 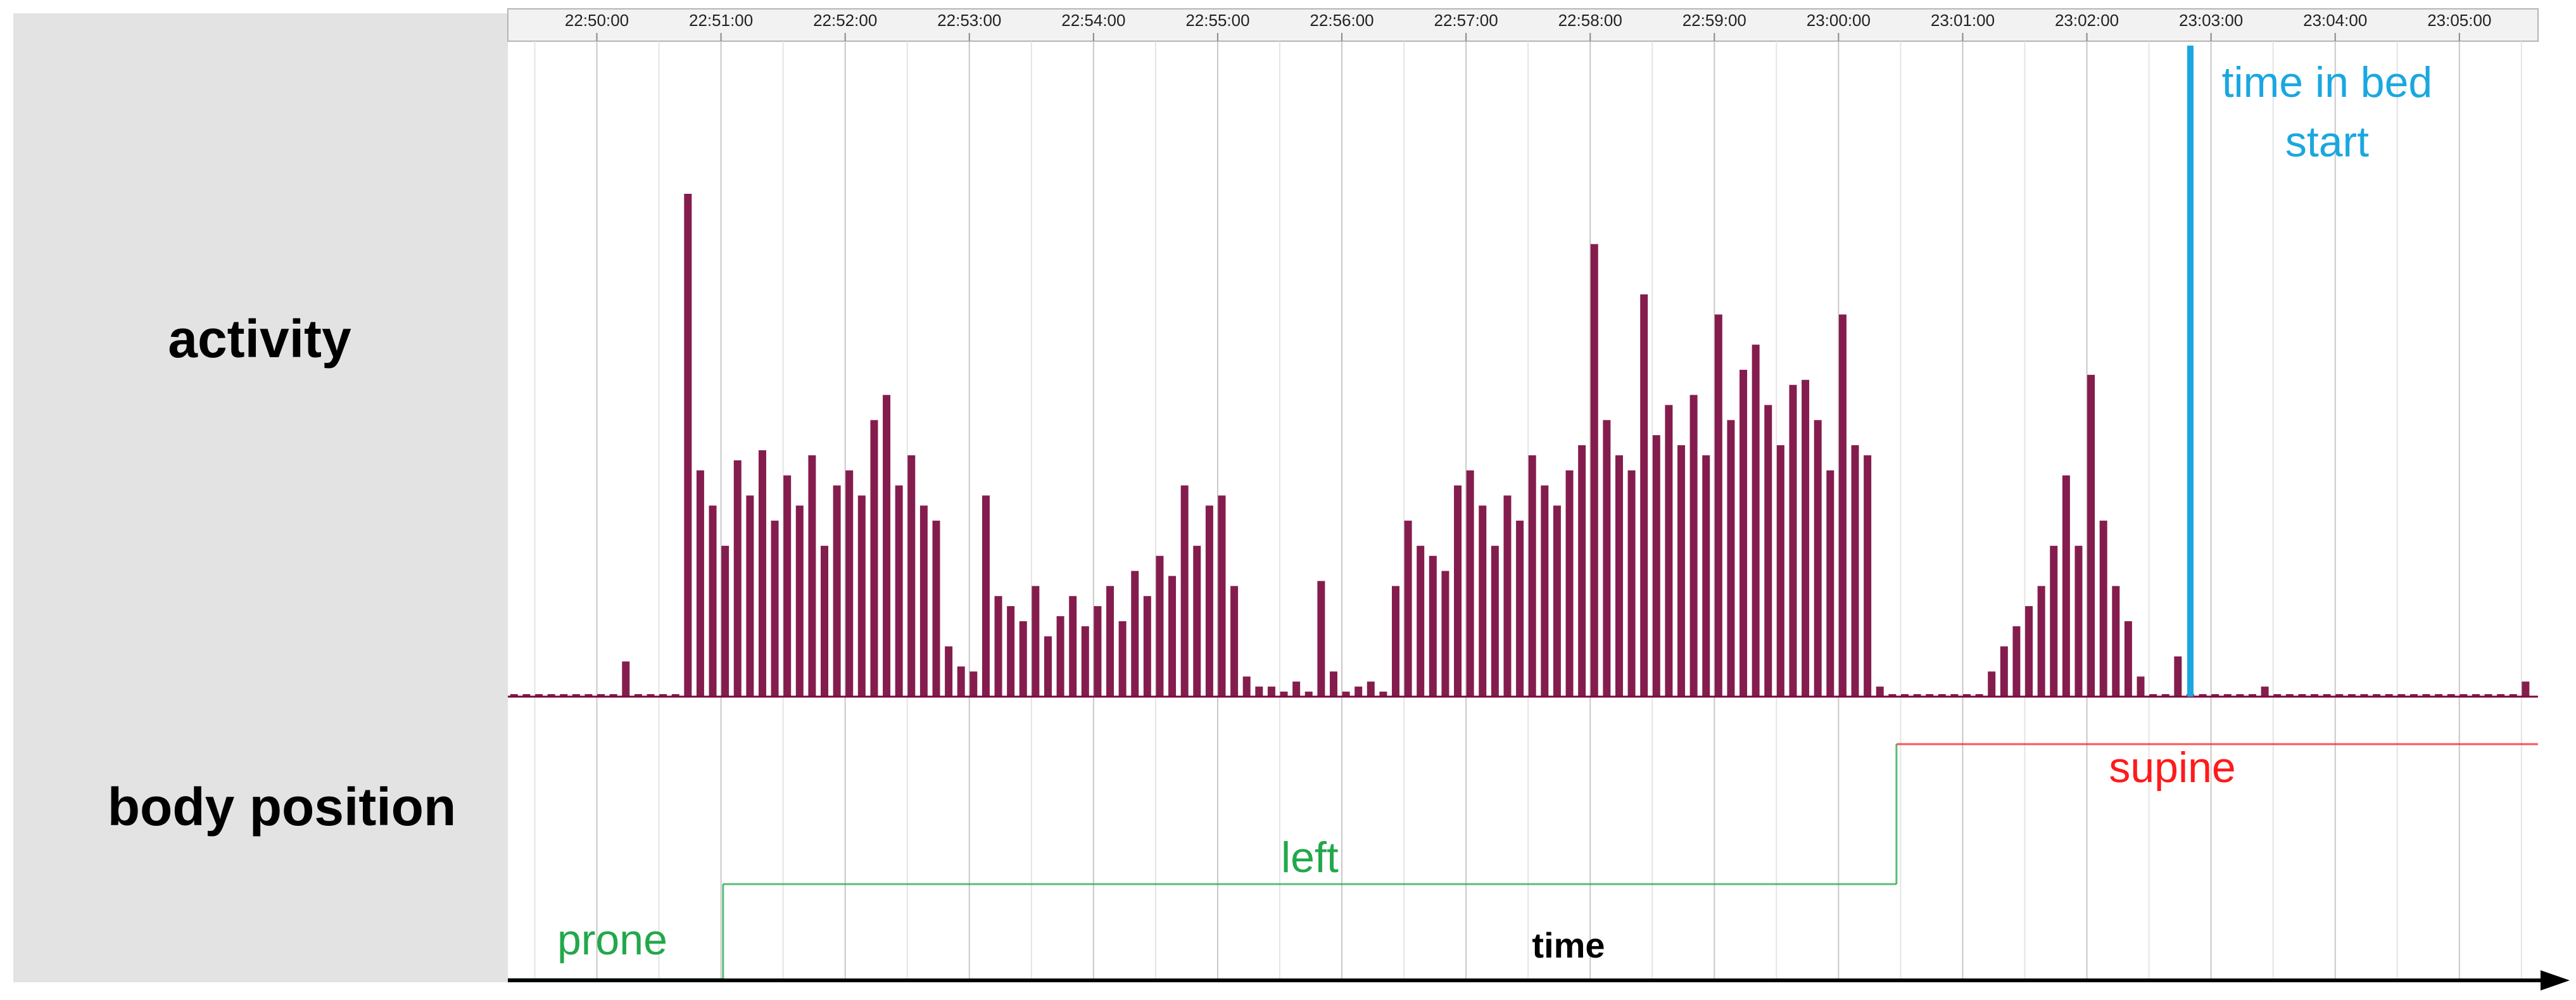 I want to click on x-tick-label: 22:57:00, so click(x=1466, y=21).